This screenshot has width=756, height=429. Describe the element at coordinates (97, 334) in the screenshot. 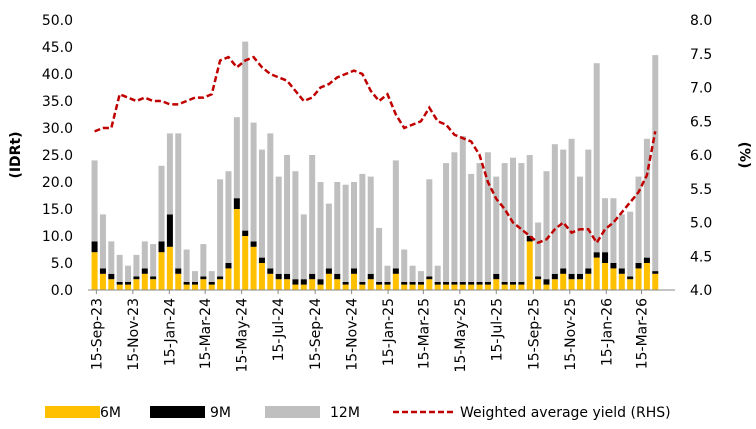

I see `x-tick-label: 15-Sep-23` at that location.